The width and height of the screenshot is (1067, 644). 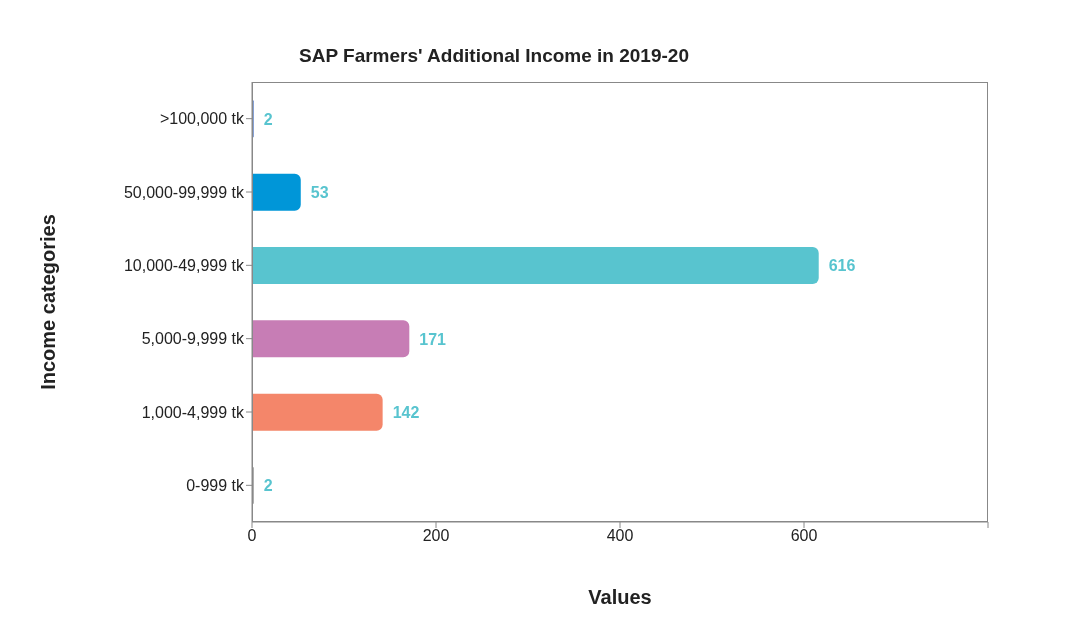 What do you see at coordinates (620, 536) in the screenshot?
I see `x-tick-label: 400` at bounding box center [620, 536].